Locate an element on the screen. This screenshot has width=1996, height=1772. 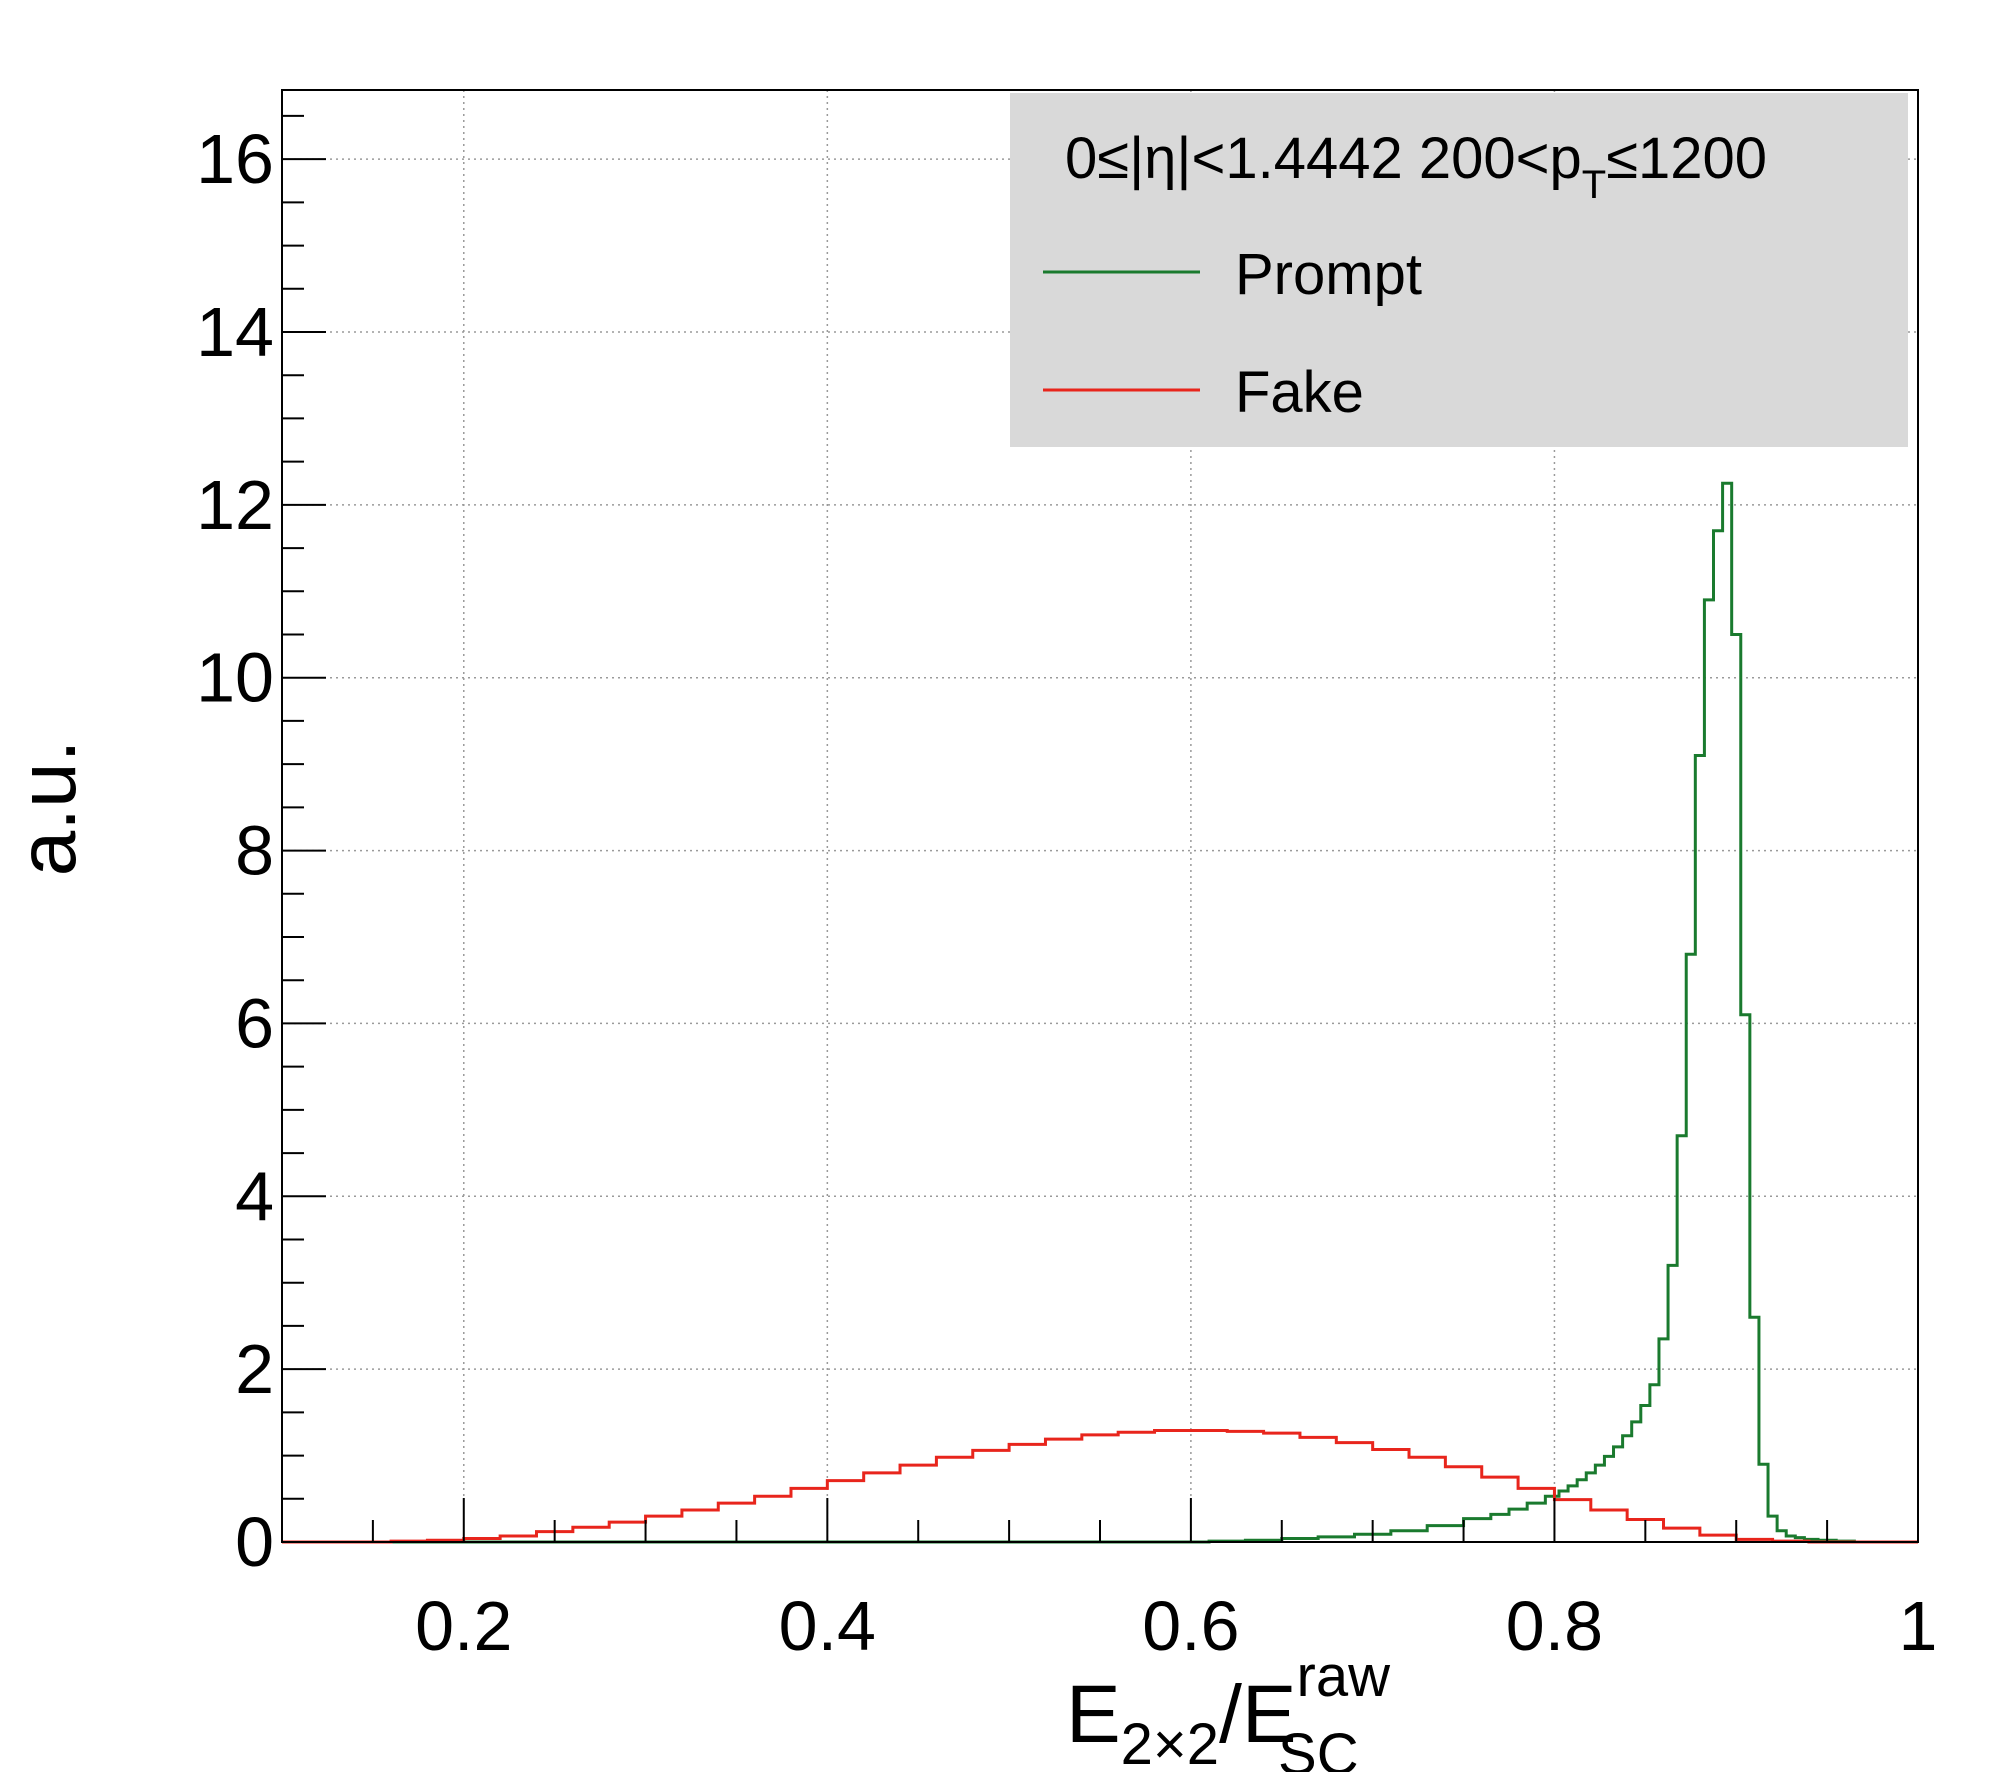
y-tick-label: 8 is located at coordinates (254, 851).